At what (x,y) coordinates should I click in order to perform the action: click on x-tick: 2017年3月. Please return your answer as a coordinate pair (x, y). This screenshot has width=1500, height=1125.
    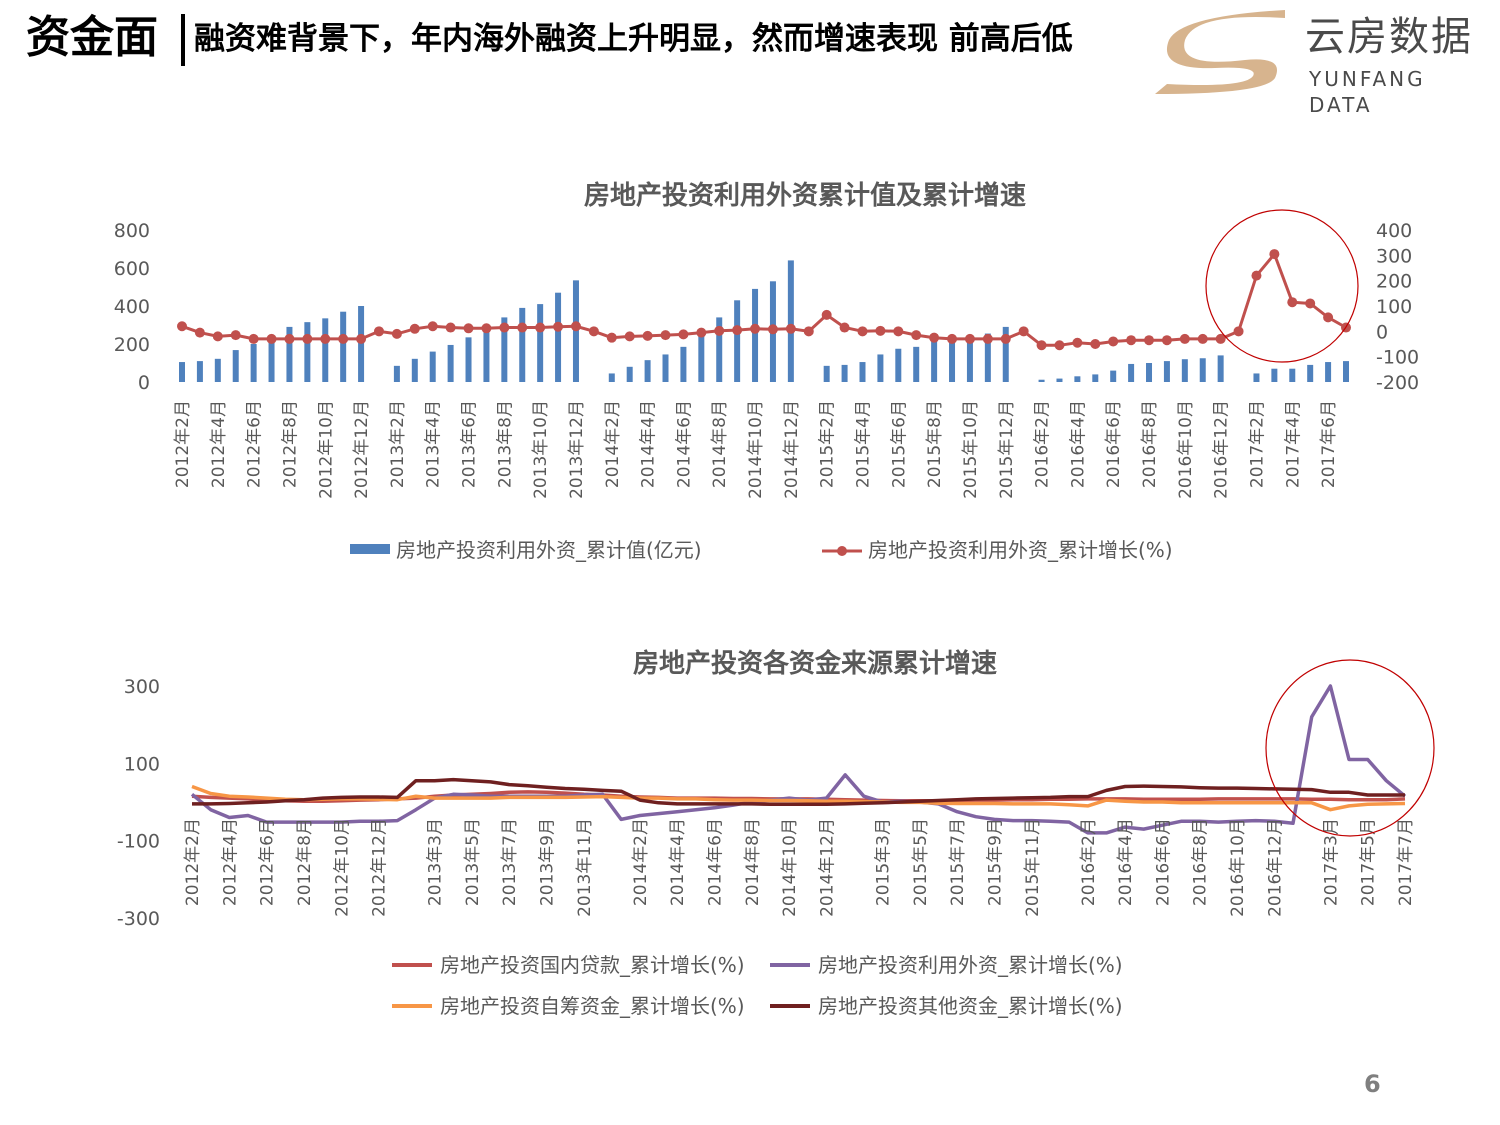
    Looking at the image, I should click on (1331, 862).